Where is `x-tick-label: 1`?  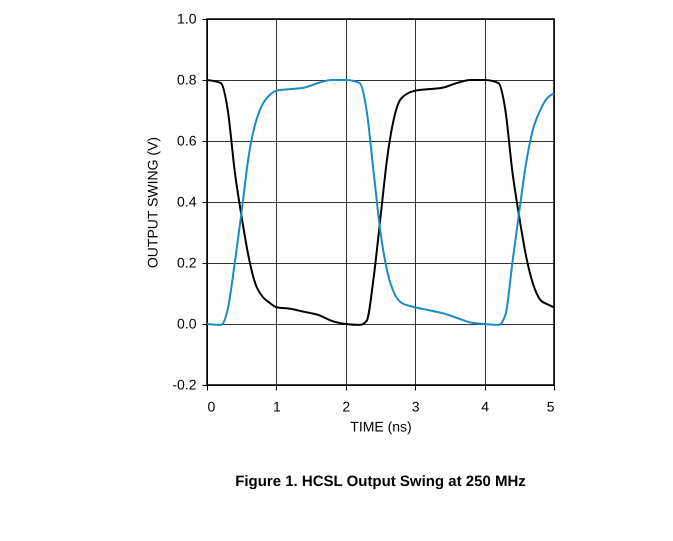
x-tick-label: 1 is located at coordinates (277, 406).